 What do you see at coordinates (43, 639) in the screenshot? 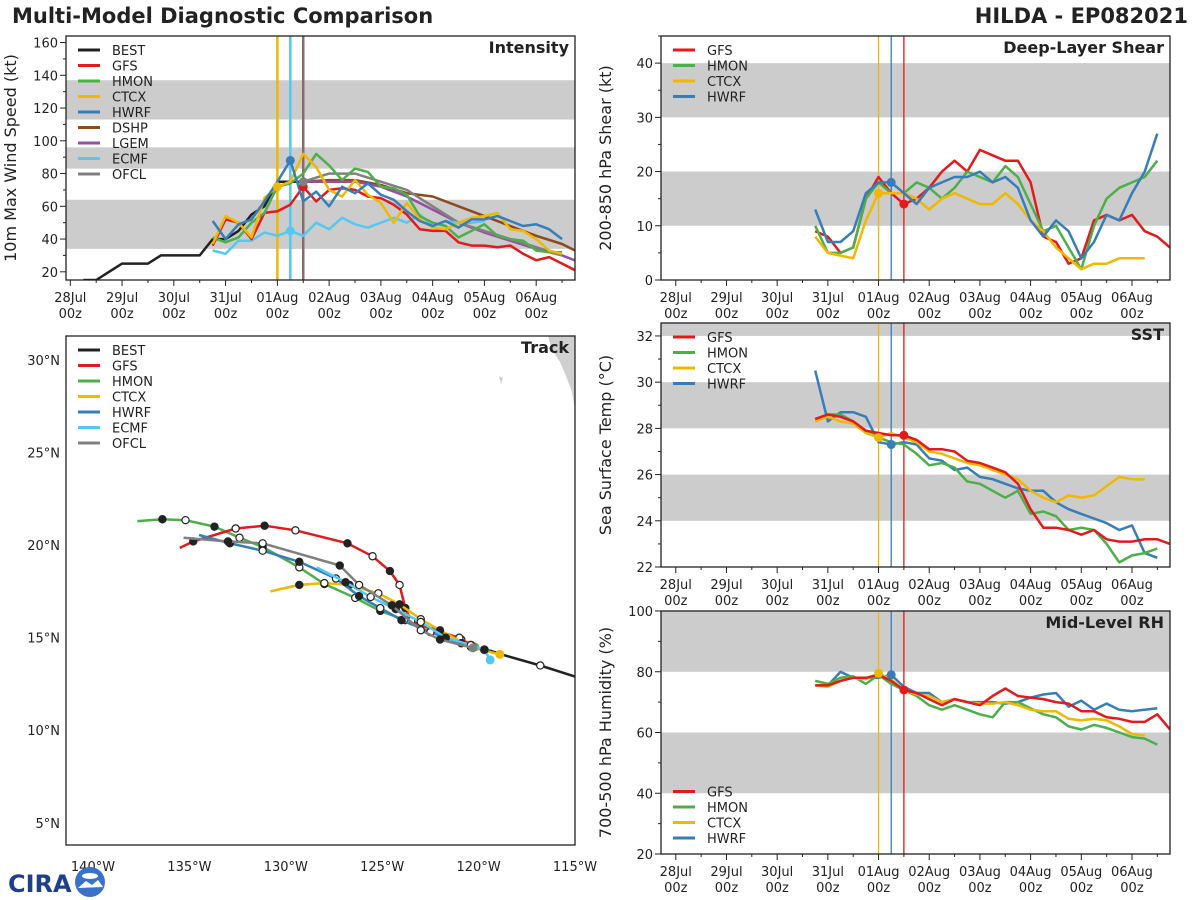
I see `y-tick-label: 15°N` at bounding box center [43, 639].